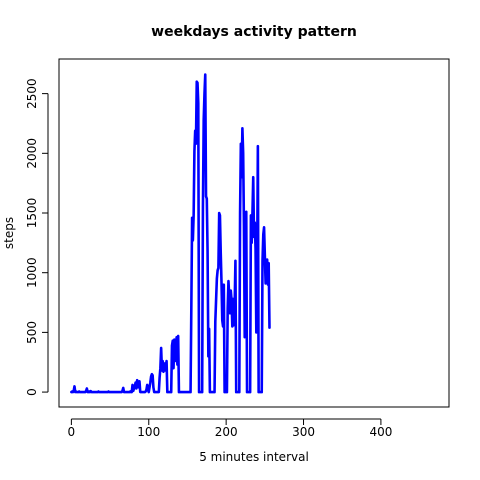  What do you see at coordinates (148, 432) in the screenshot?
I see `x-tick-label: 100` at bounding box center [148, 432].